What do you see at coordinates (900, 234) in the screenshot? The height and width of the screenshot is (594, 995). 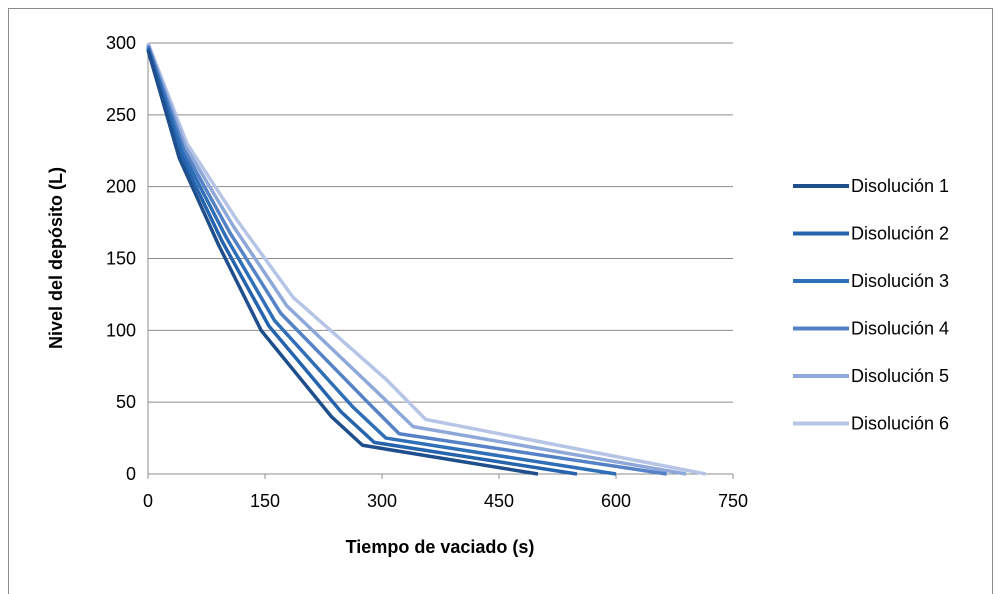 I see `legend-label: Disolución 2` at bounding box center [900, 234].